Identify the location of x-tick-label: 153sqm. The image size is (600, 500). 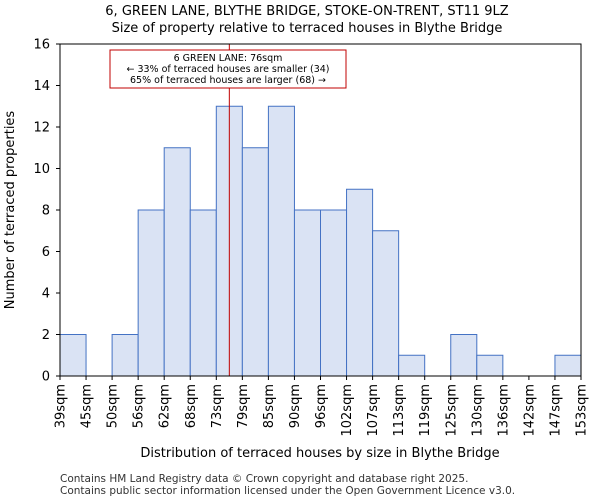
(582, 410).